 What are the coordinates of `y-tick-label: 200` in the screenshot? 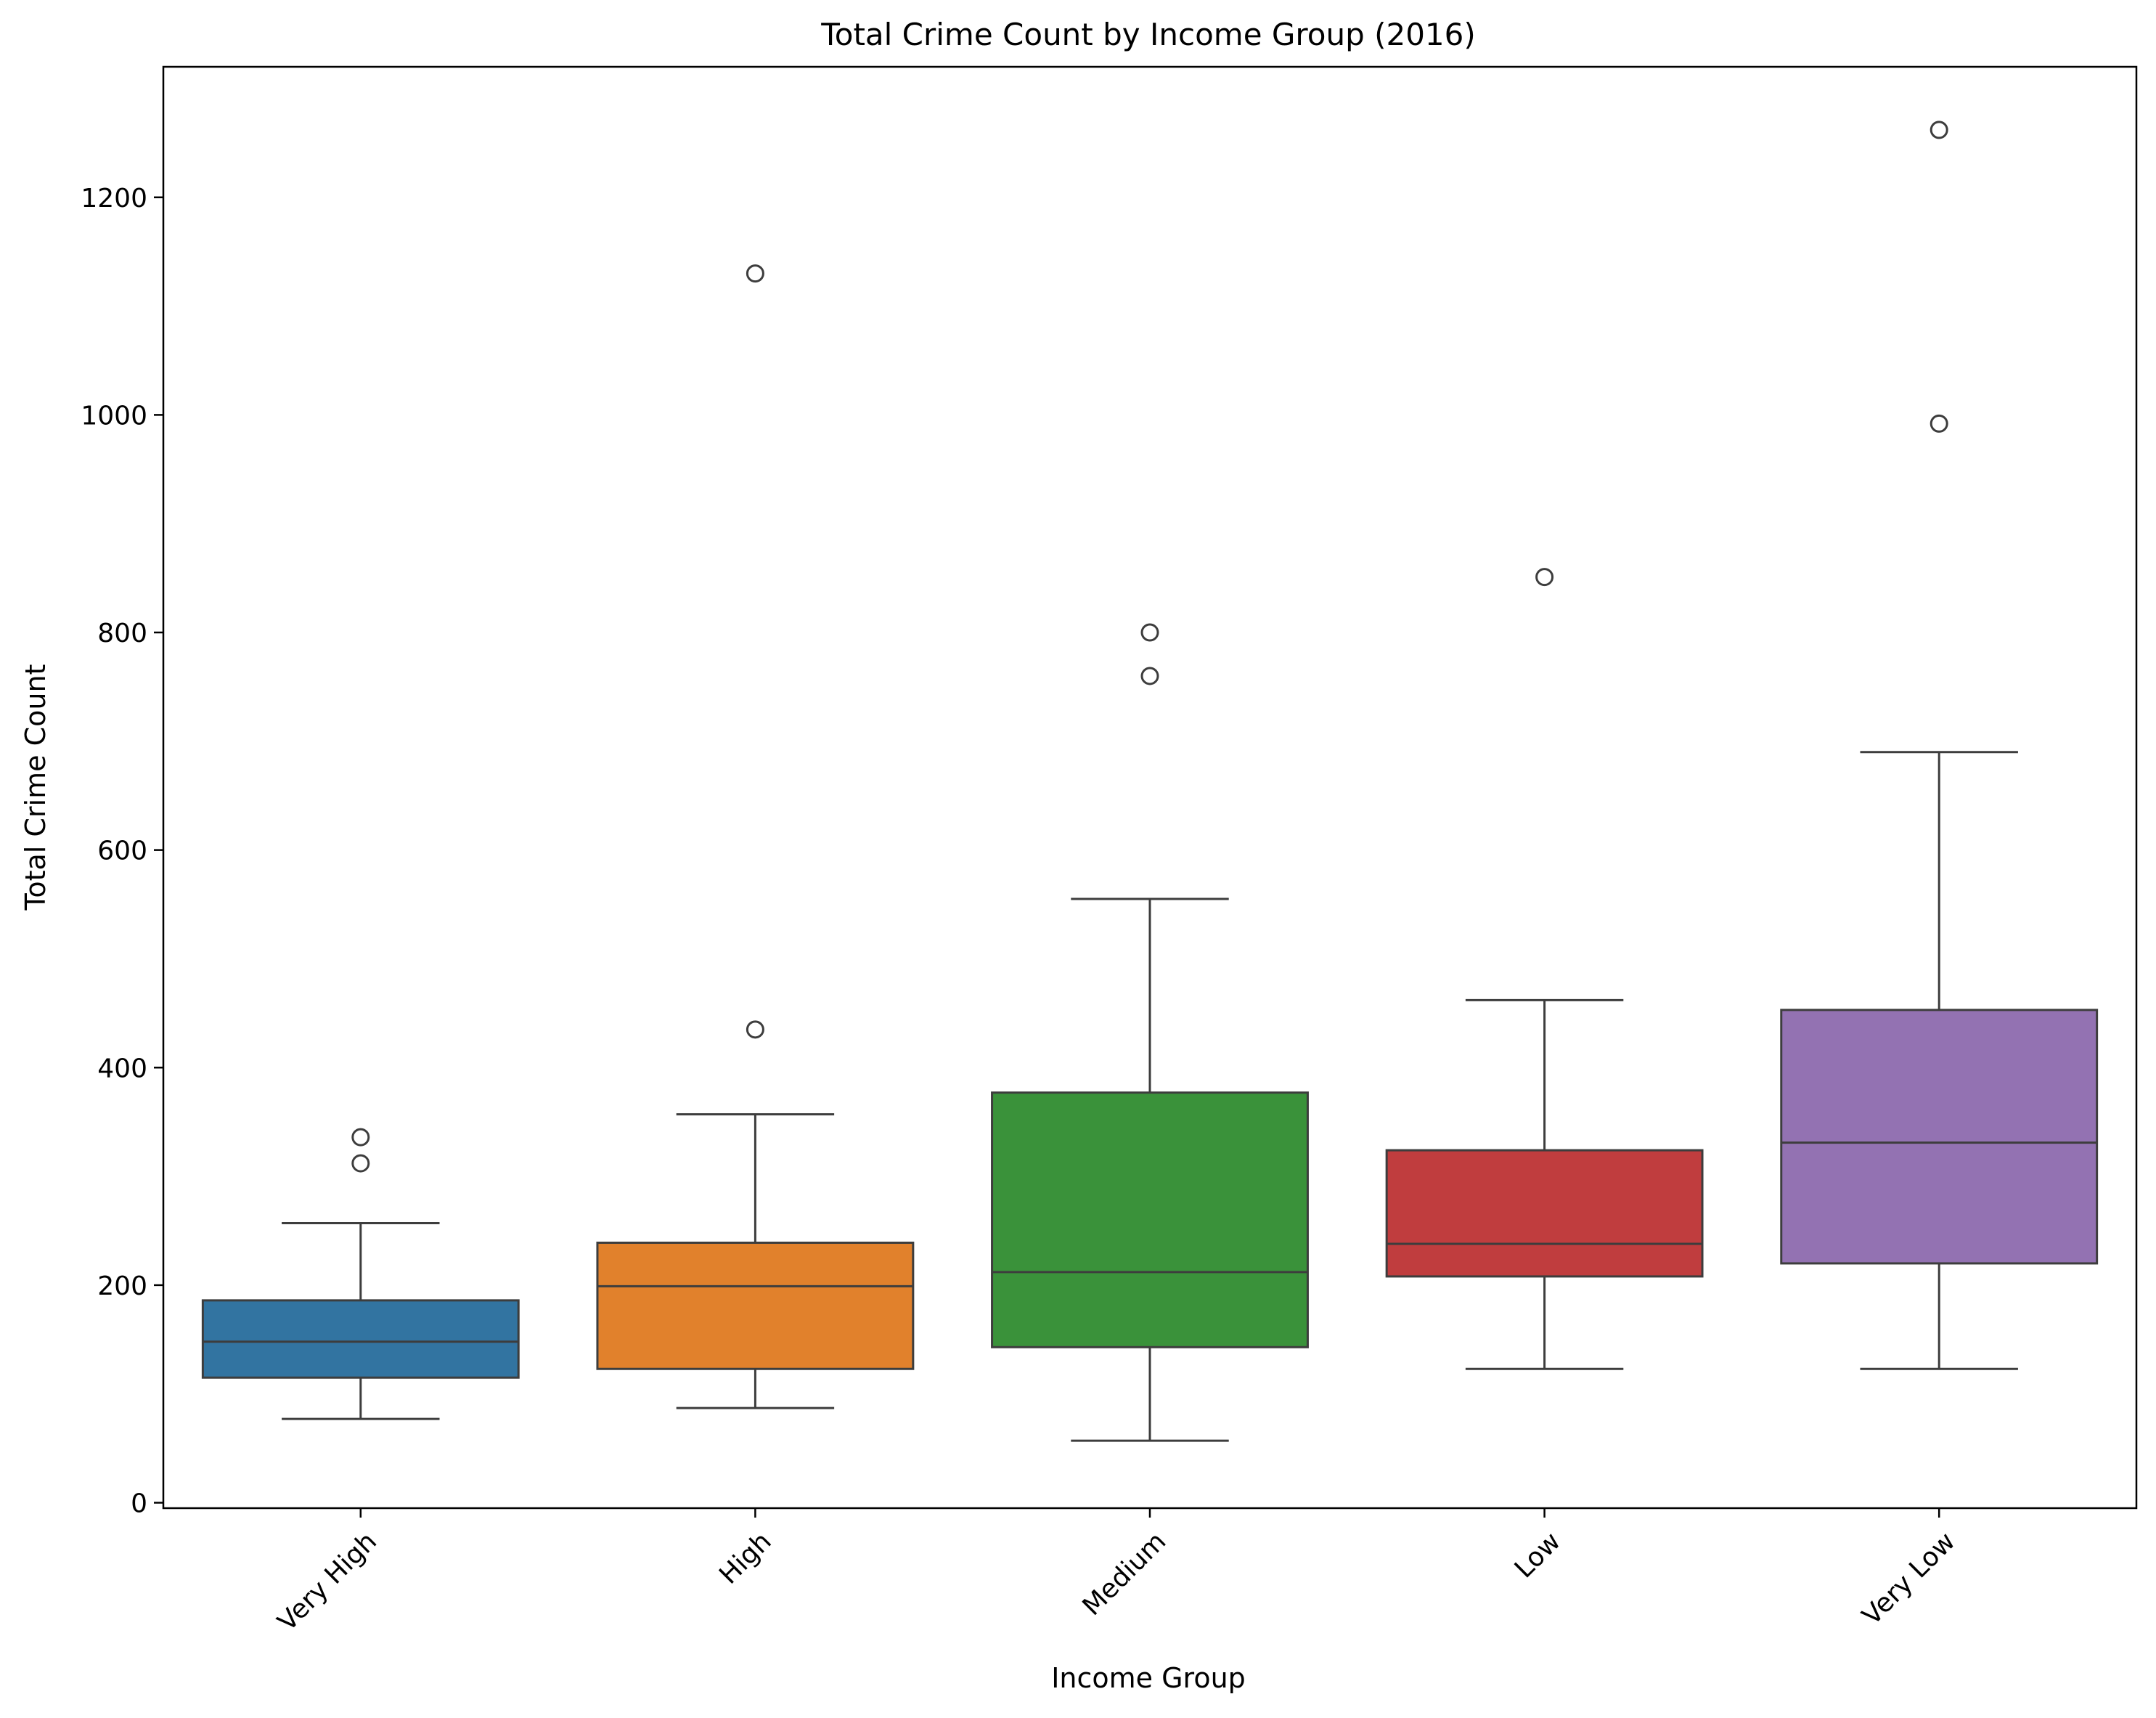 It's located at (122, 1286).